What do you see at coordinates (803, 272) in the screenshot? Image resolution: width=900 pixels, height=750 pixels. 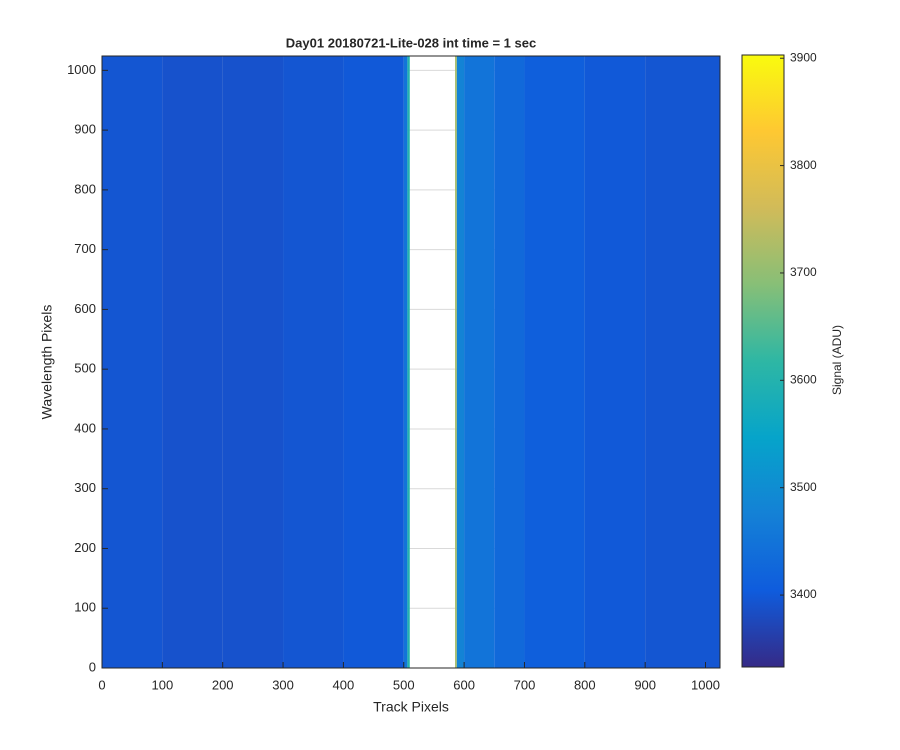 I see `colorbar-tick-label: 3700` at bounding box center [803, 272].